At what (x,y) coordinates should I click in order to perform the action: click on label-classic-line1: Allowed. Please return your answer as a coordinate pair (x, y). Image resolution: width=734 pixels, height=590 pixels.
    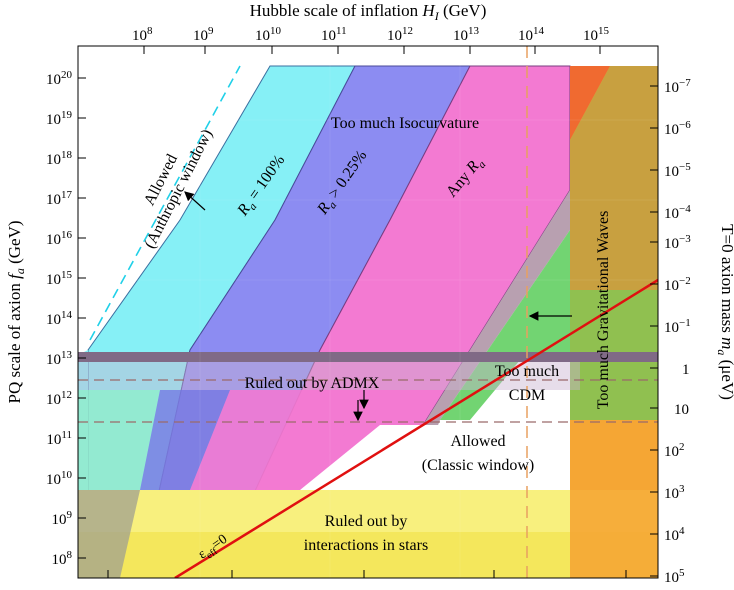
    Looking at the image, I should click on (477, 441).